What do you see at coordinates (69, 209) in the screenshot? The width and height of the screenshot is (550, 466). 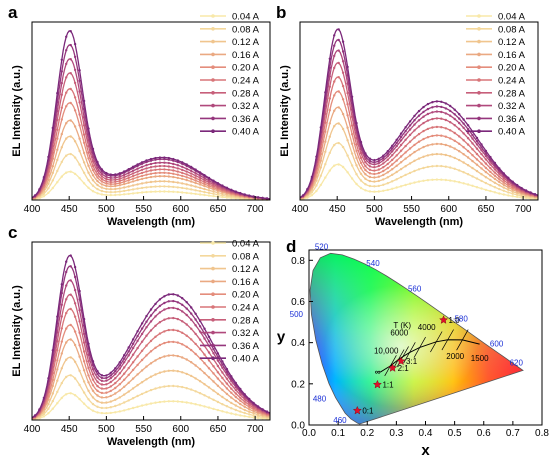 I see `x-tick-label: 450` at bounding box center [69, 209].